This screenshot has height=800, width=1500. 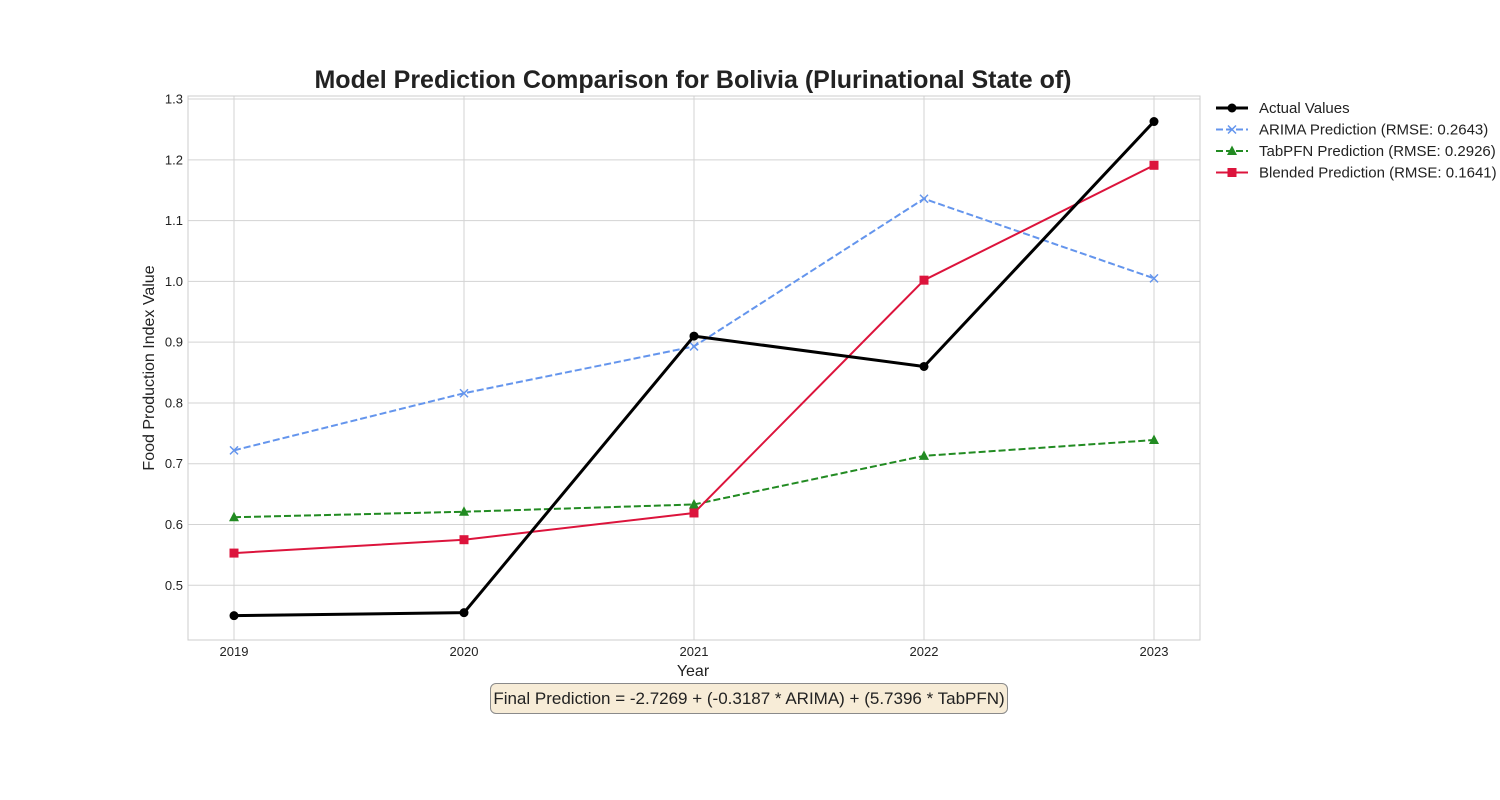 I want to click on x-tick-label: 2019, so click(x=234, y=651).